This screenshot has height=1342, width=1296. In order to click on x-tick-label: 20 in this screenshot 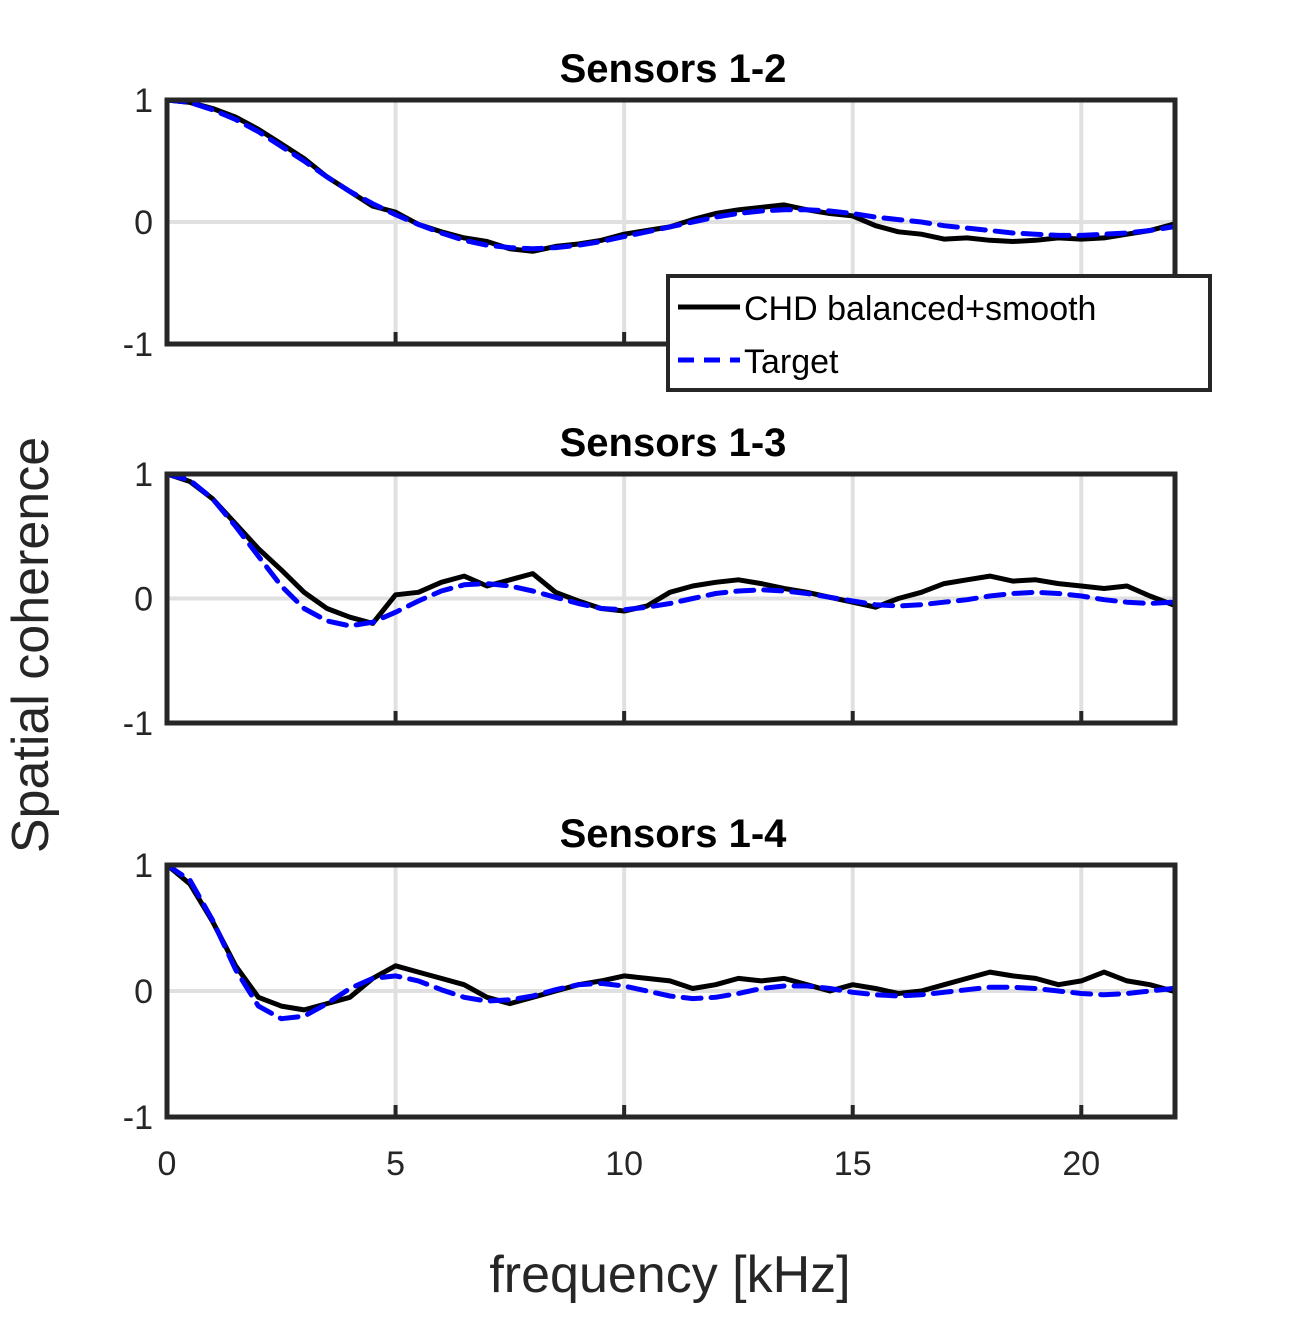, I will do `click(1081, 1164)`.